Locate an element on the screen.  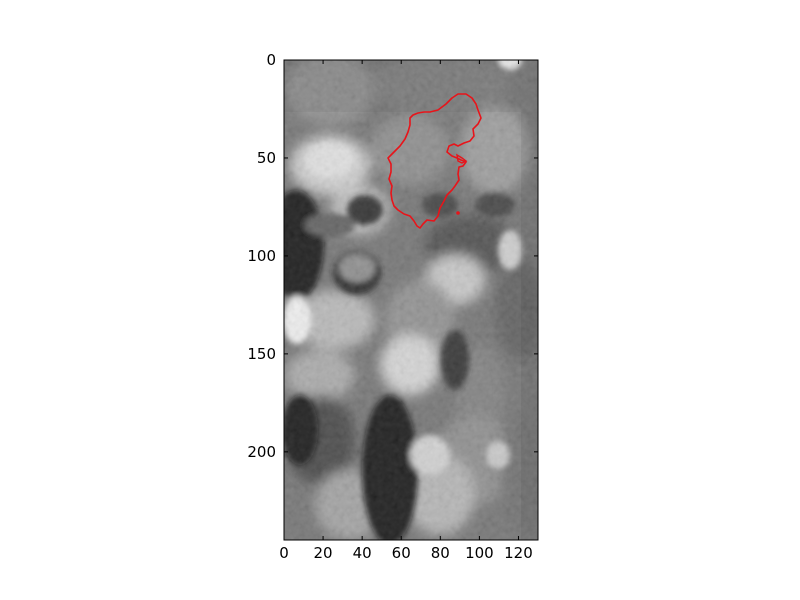
x-tick-label: 40 is located at coordinates (362, 553).